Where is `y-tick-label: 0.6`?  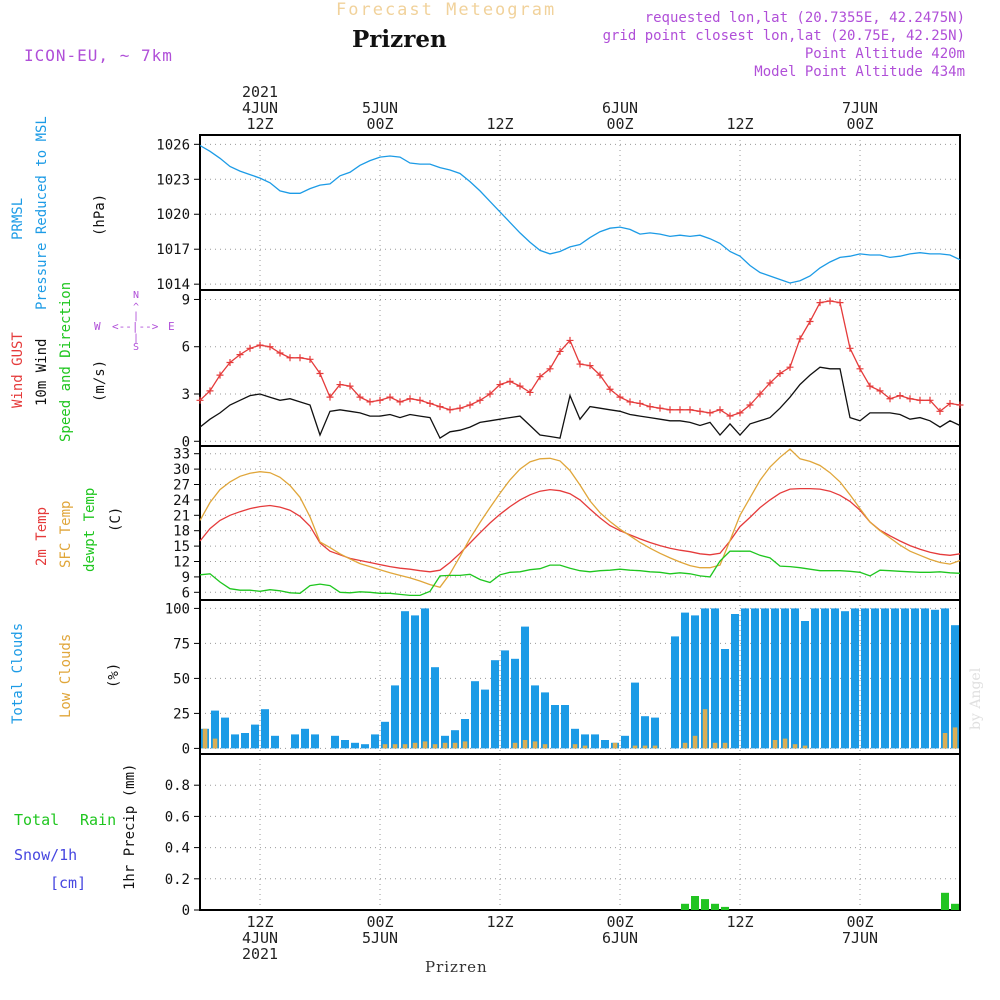
y-tick-label: 0.6 is located at coordinates (177, 817).